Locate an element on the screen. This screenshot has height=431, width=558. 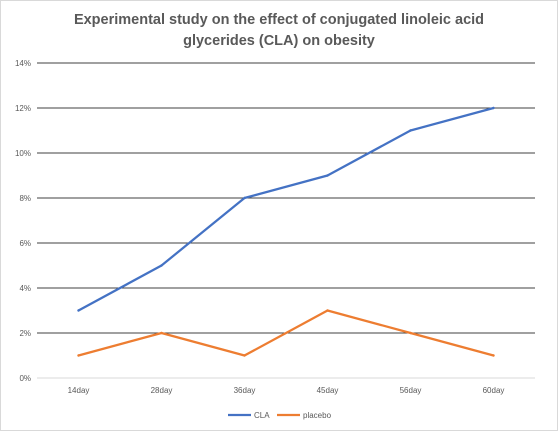
x-tick-label: 28day is located at coordinates (162, 390).